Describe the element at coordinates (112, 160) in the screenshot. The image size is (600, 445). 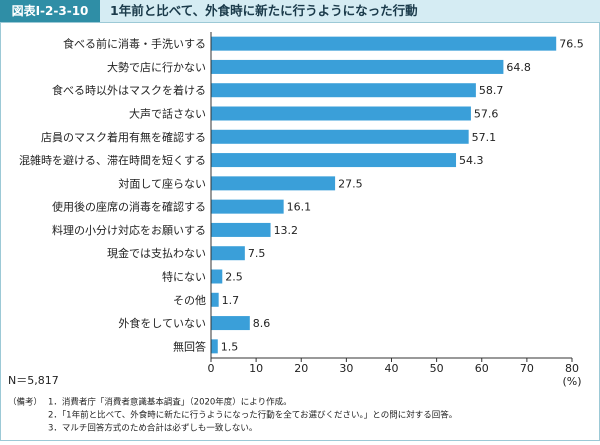
I see `category-label: 混雑時を避ける、滞在時間を短くする` at that location.